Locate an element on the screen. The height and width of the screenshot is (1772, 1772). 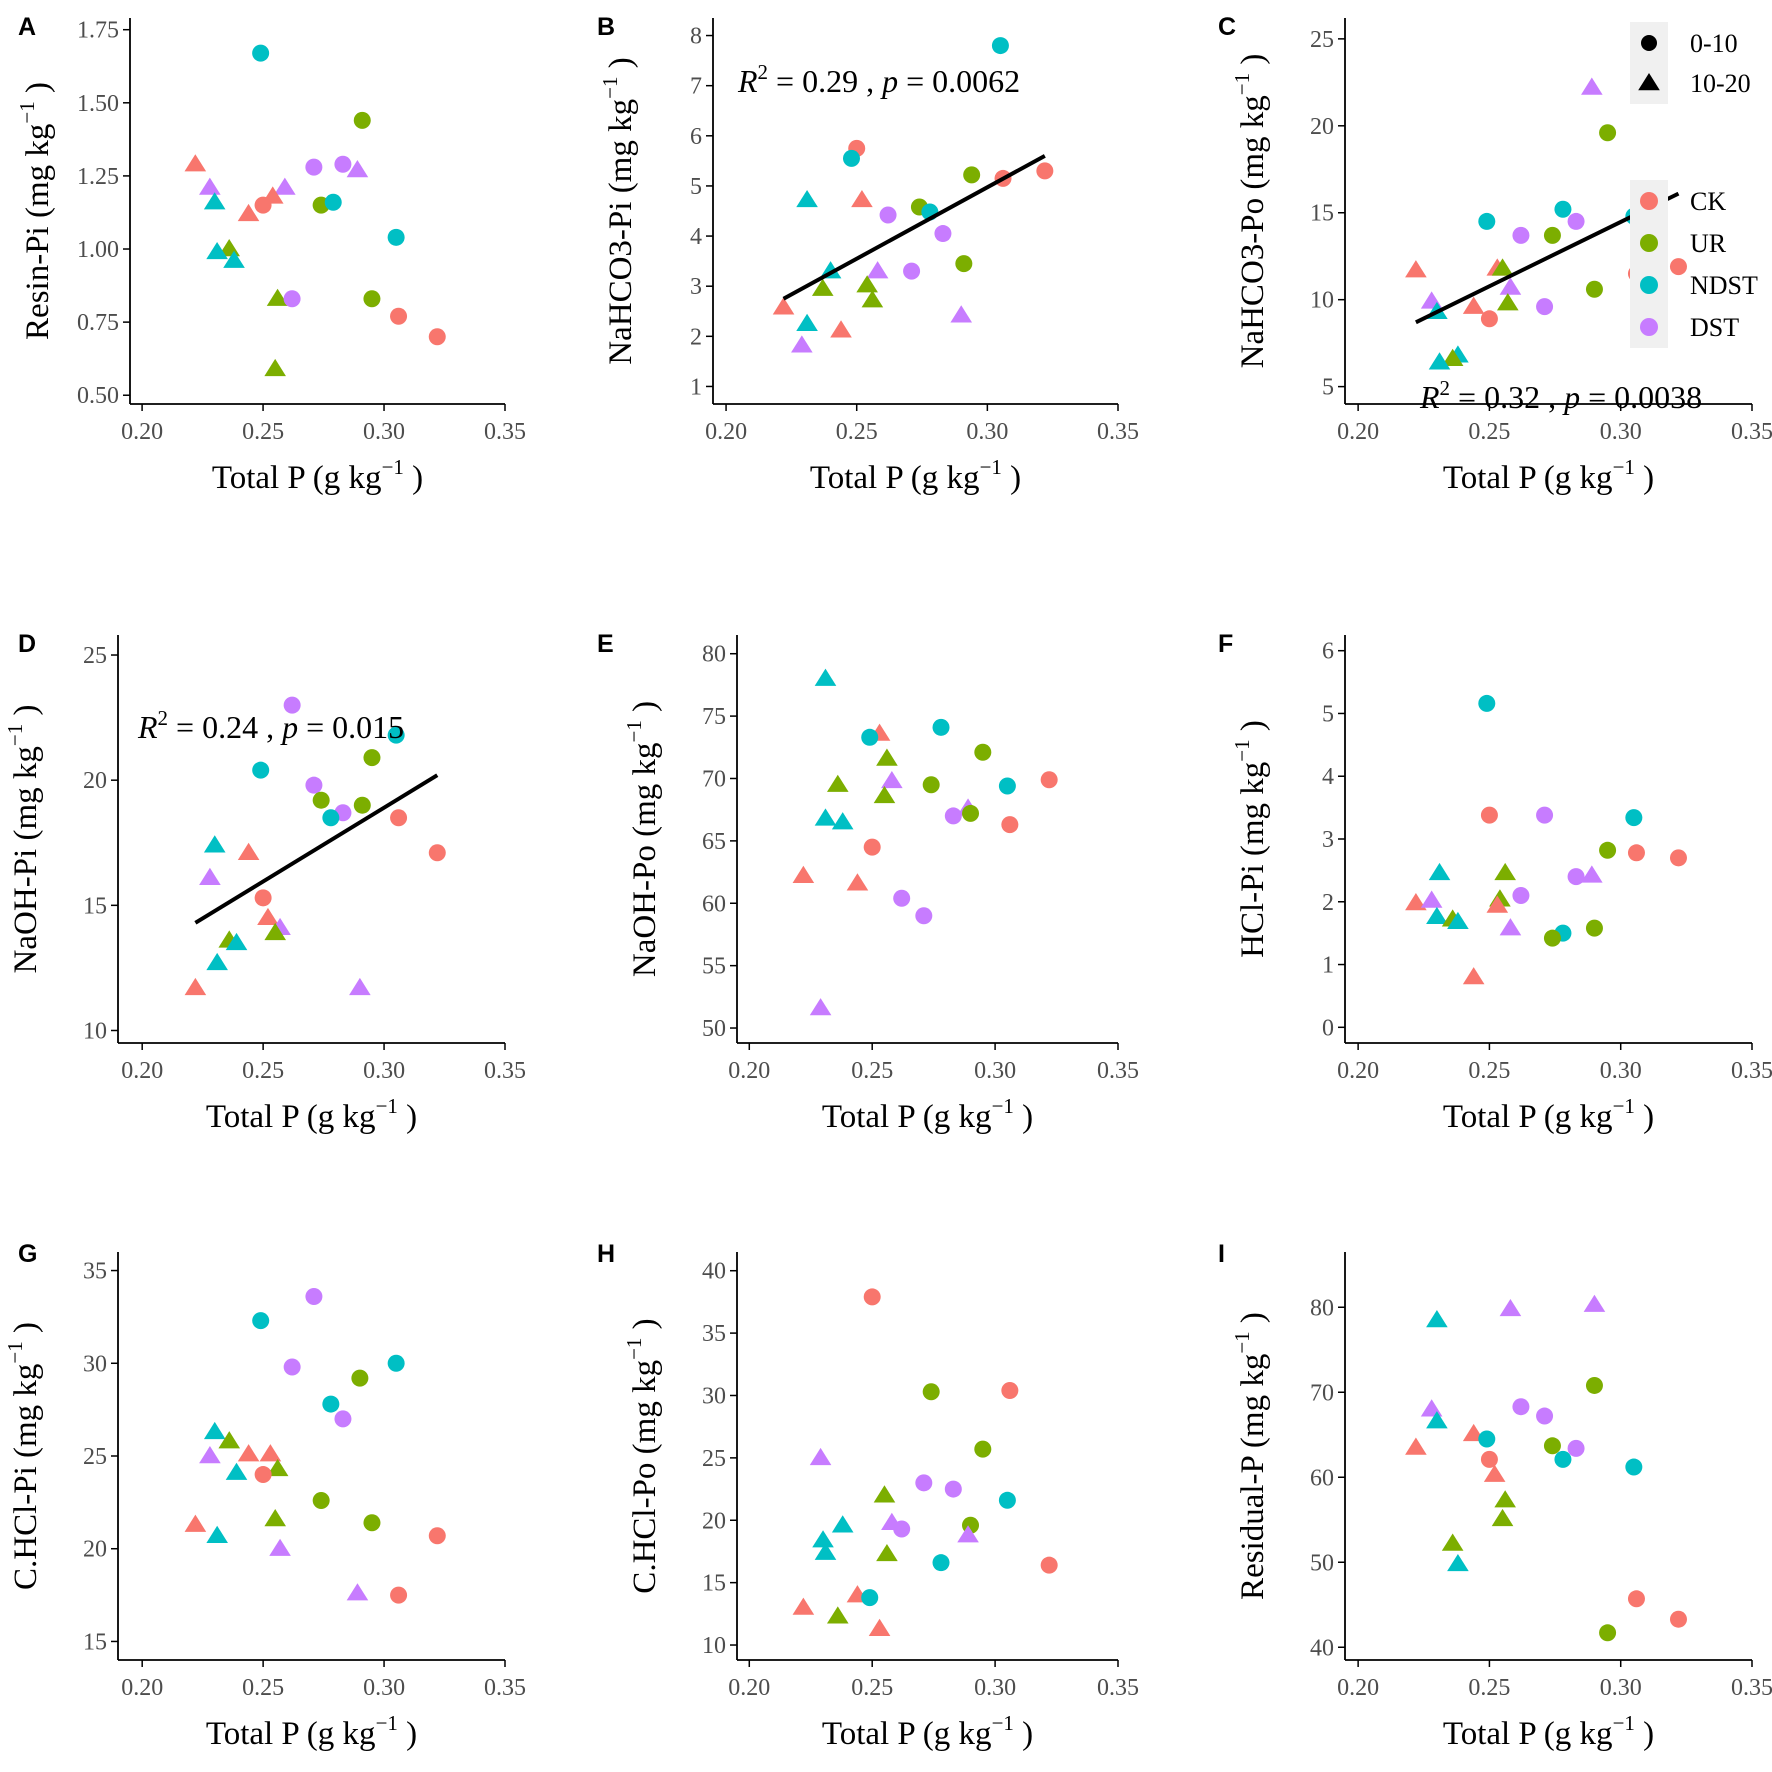
y-tick-label: 75 is located at coordinates (714, 717).